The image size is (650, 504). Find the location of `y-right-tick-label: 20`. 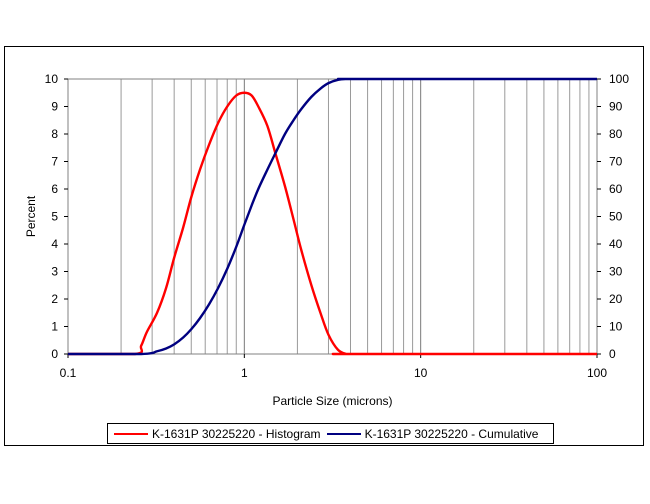

y-right-tick-label: 20 is located at coordinates (616, 299).